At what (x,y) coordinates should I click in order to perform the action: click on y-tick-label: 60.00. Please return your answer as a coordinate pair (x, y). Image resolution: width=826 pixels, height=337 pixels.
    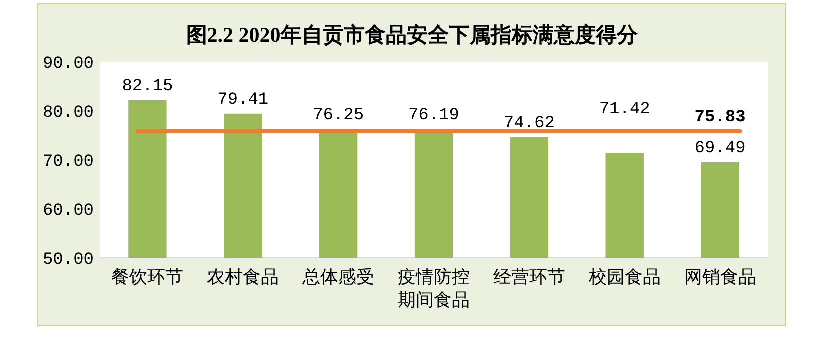
    Looking at the image, I should click on (68, 211).